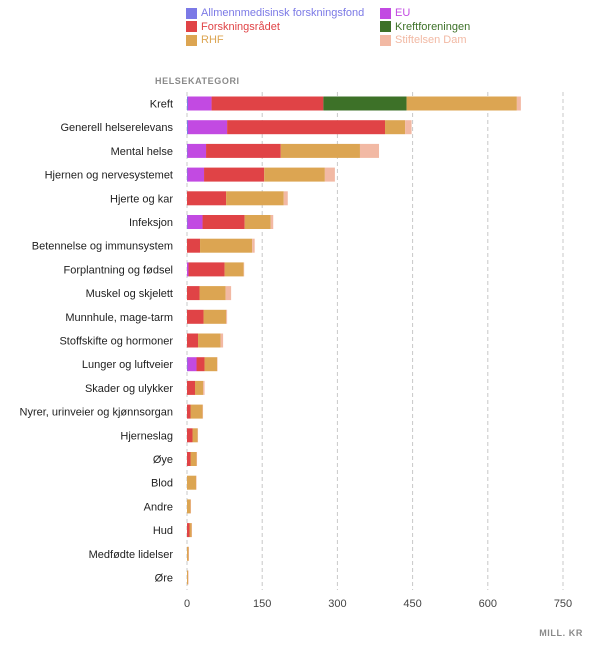 Image resolution: width=605 pixels, height=656 pixels. Describe the element at coordinates (131, 555) in the screenshot. I see `category-label: Medfødte lidelser` at that location.